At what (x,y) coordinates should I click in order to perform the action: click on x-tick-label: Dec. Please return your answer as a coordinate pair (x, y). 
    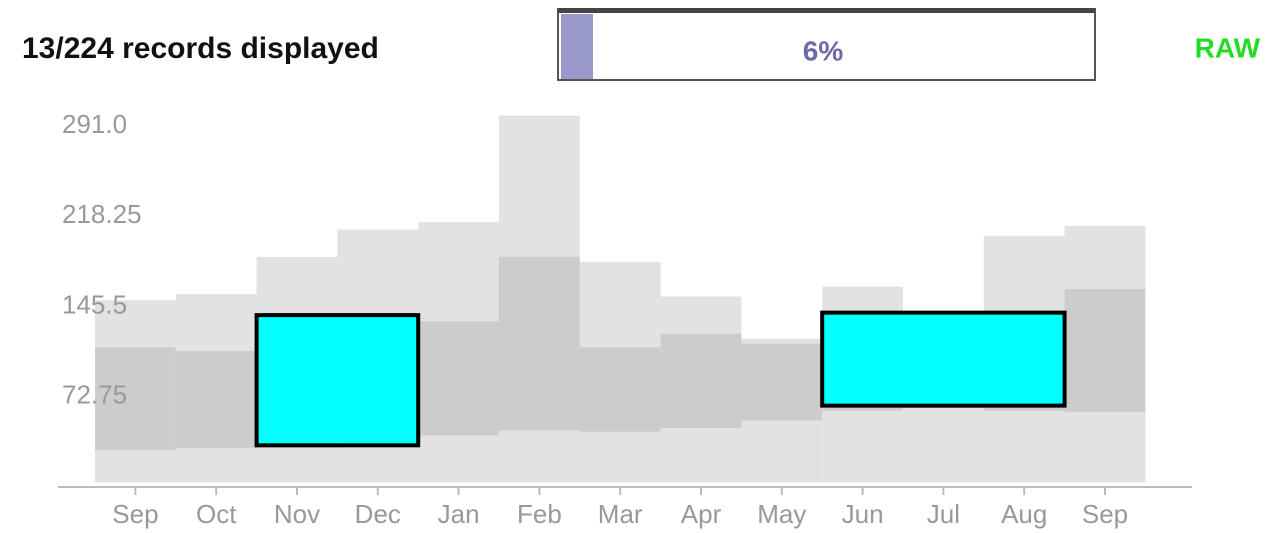
    Looking at the image, I should click on (378, 514).